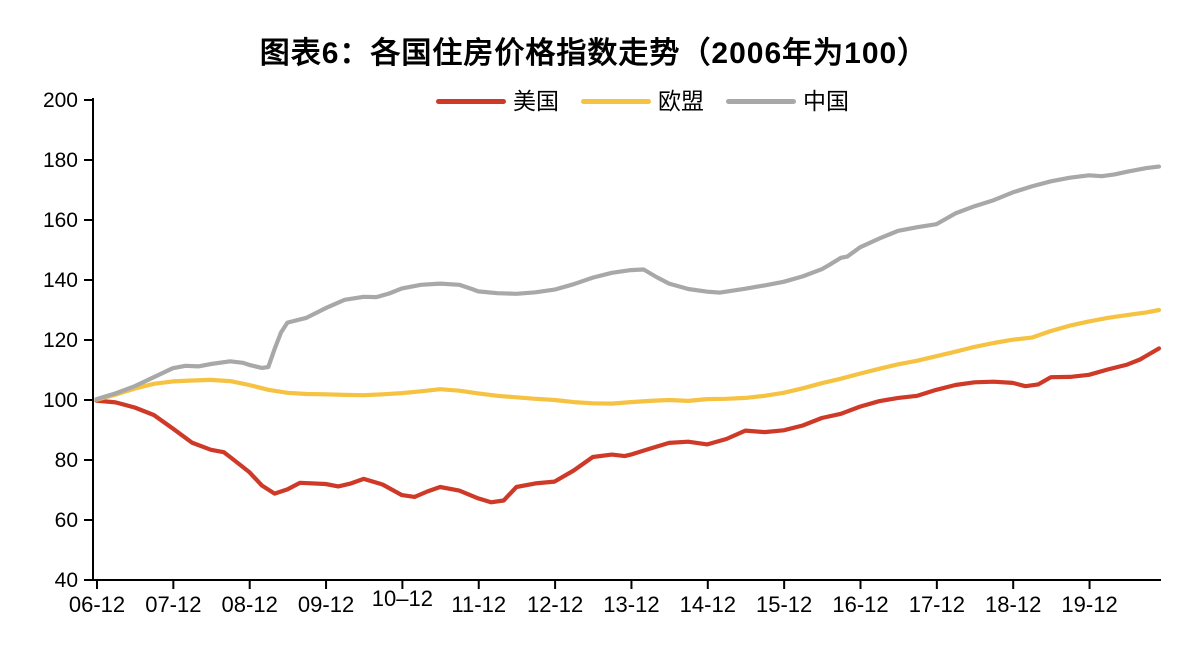 This screenshot has width=1188, height=650. Describe the element at coordinates (60, 220) in the screenshot. I see `y-tick-label: 160` at that location.